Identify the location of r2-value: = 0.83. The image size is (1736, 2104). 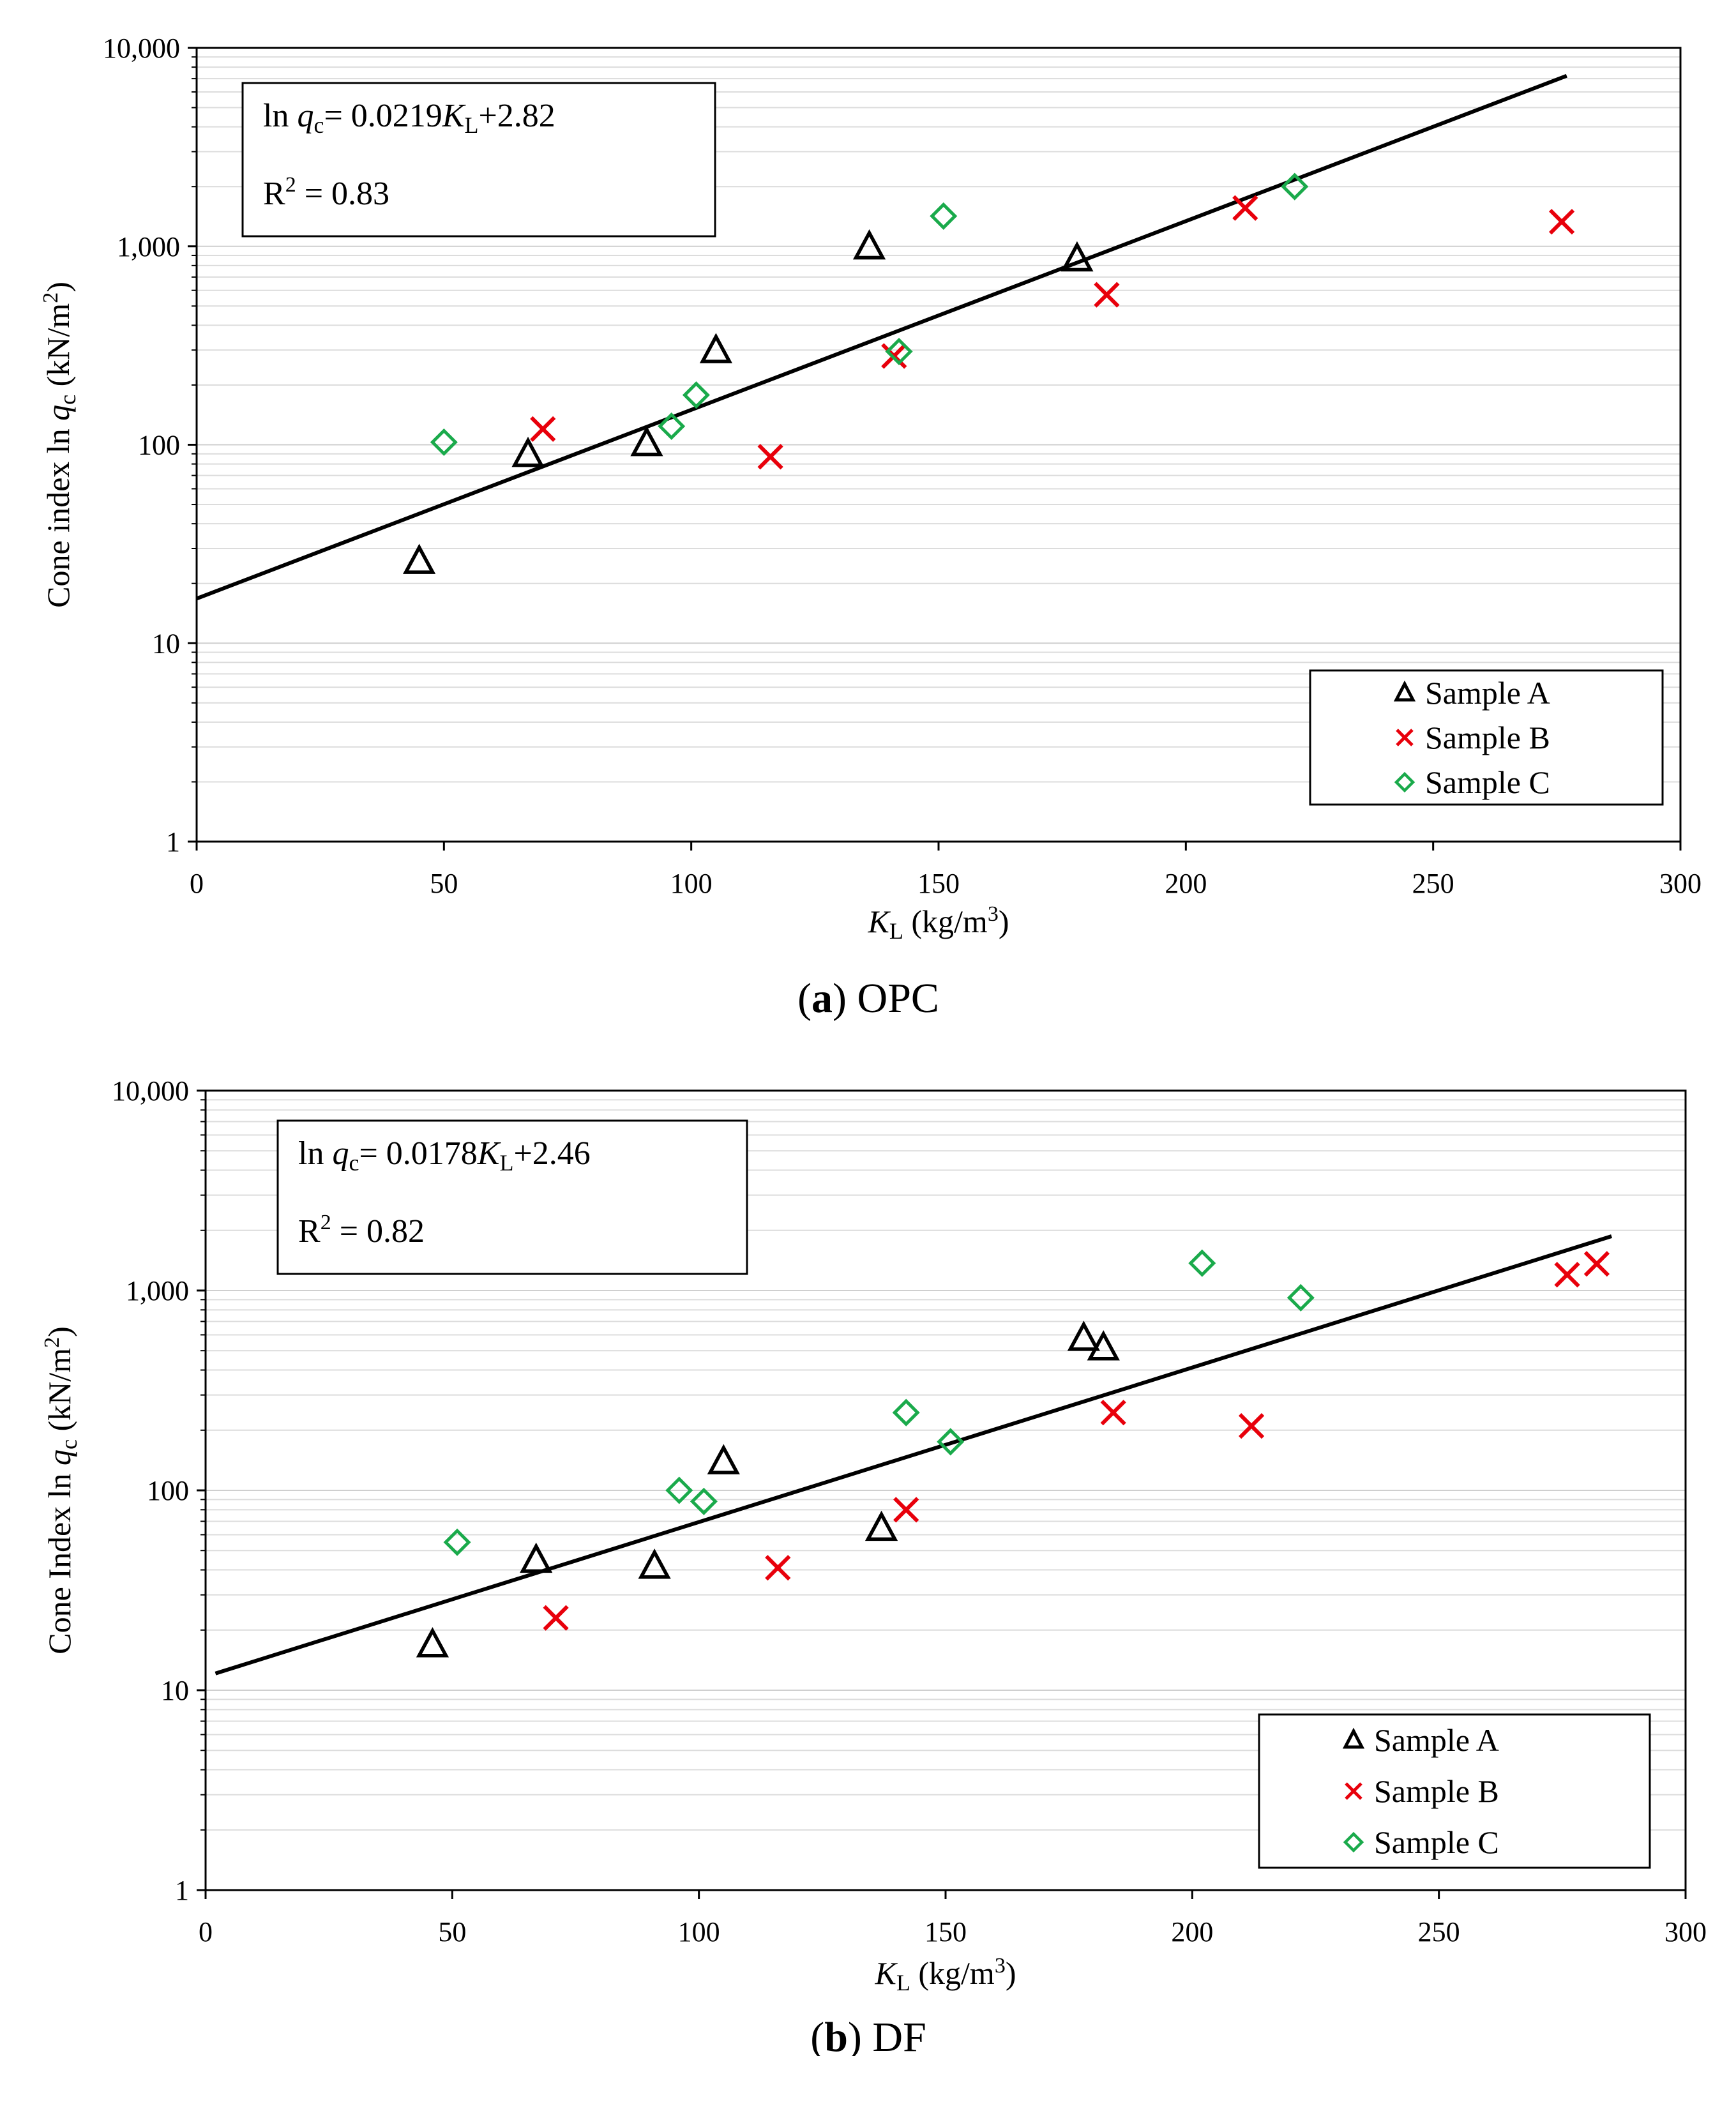
(342, 194).